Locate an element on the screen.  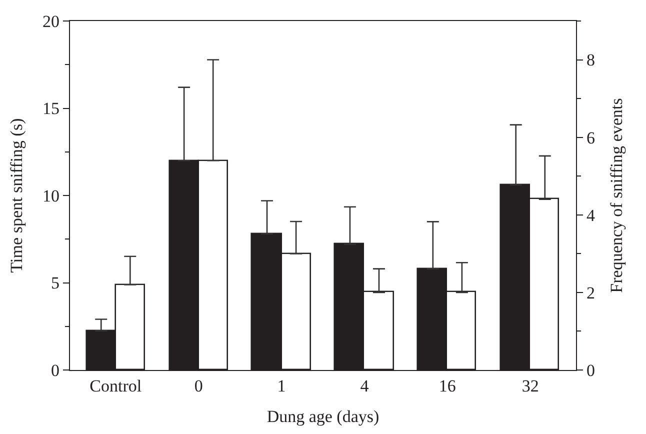
y-tick-label: 5 is located at coordinates (55, 283).